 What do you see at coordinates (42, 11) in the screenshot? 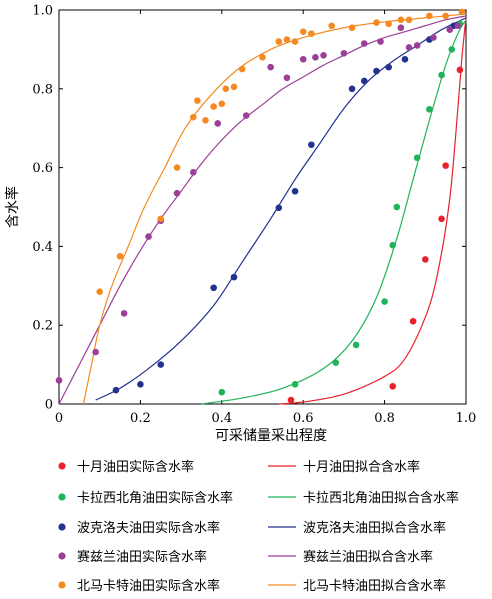
I see `y-tick-label: 1.0` at bounding box center [42, 11].